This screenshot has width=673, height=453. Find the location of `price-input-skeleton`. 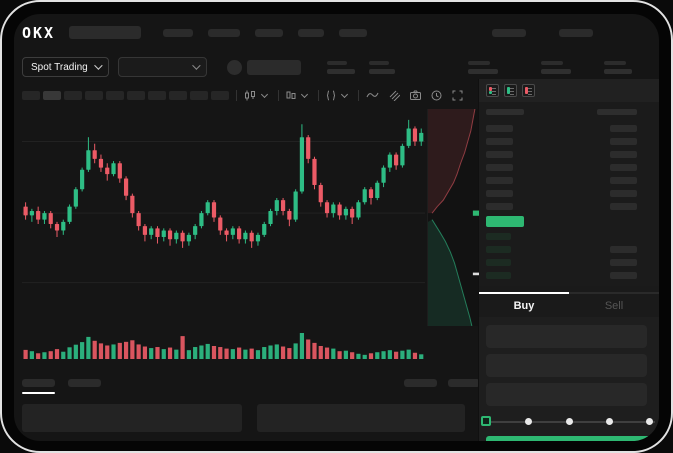

price-input-skeleton is located at coordinates (566, 336).